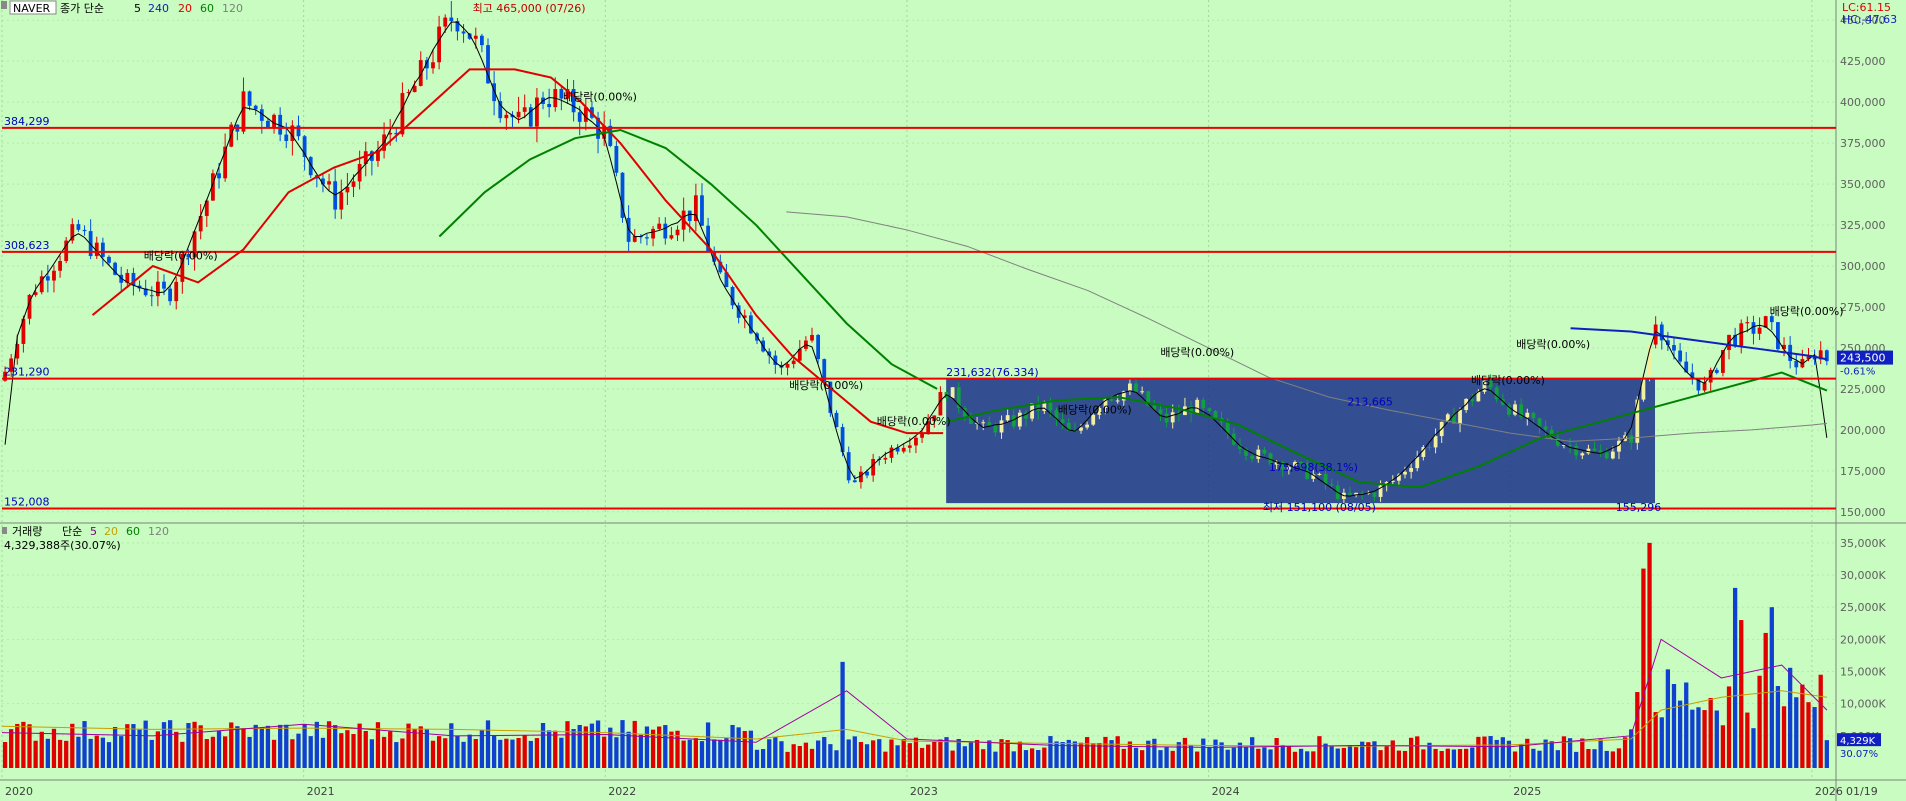 The height and width of the screenshot is (801, 1906). I want to click on lc-readout: LC:61.15, so click(1866, 7).